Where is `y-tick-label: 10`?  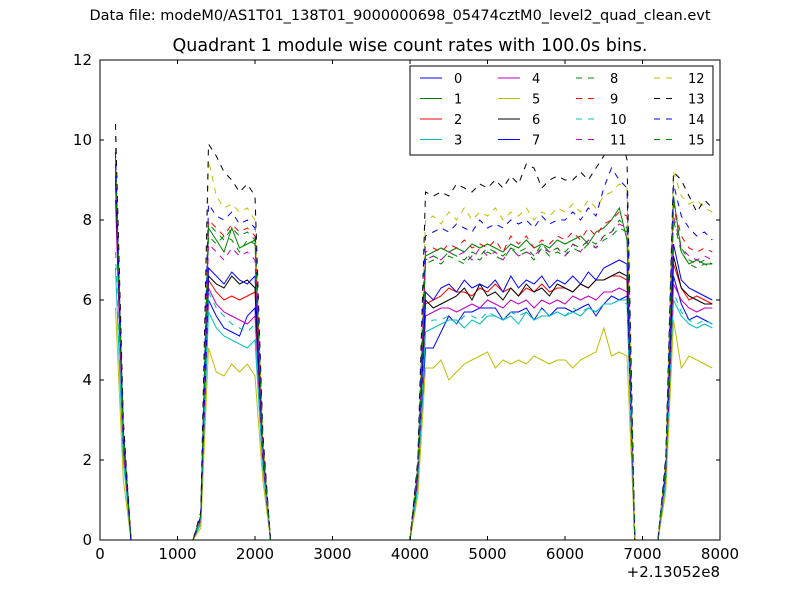 y-tick-label: 10 is located at coordinates (82, 140).